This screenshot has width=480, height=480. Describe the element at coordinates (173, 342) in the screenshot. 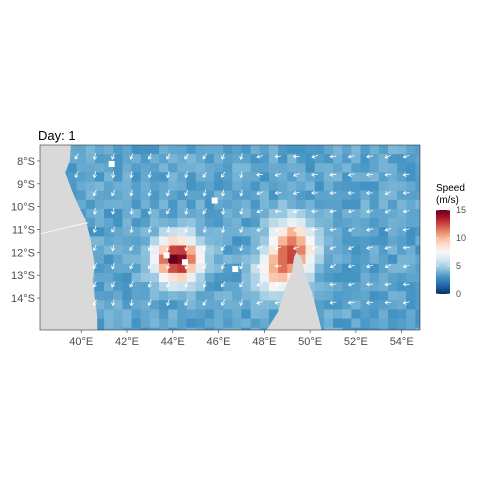

I see `x-tick-label: 44°E` at that location.